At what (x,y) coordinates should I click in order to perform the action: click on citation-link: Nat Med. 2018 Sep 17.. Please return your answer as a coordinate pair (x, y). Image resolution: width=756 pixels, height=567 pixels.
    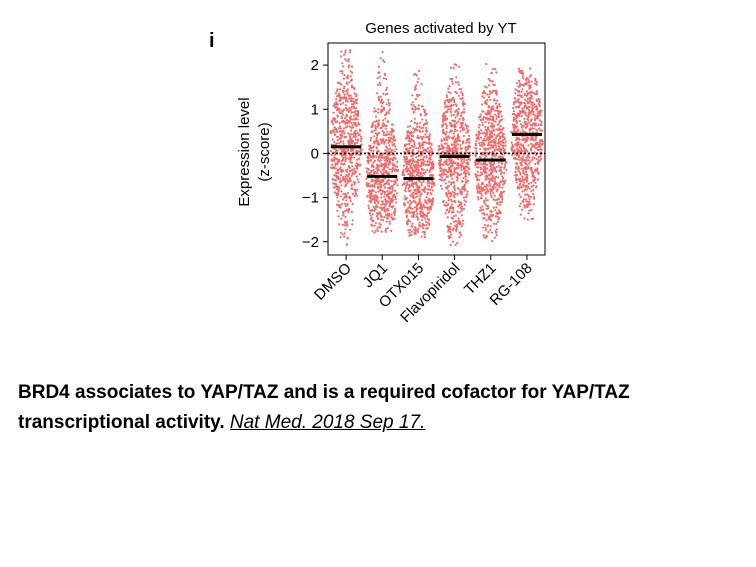
    Looking at the image, I should click on (327, 422).